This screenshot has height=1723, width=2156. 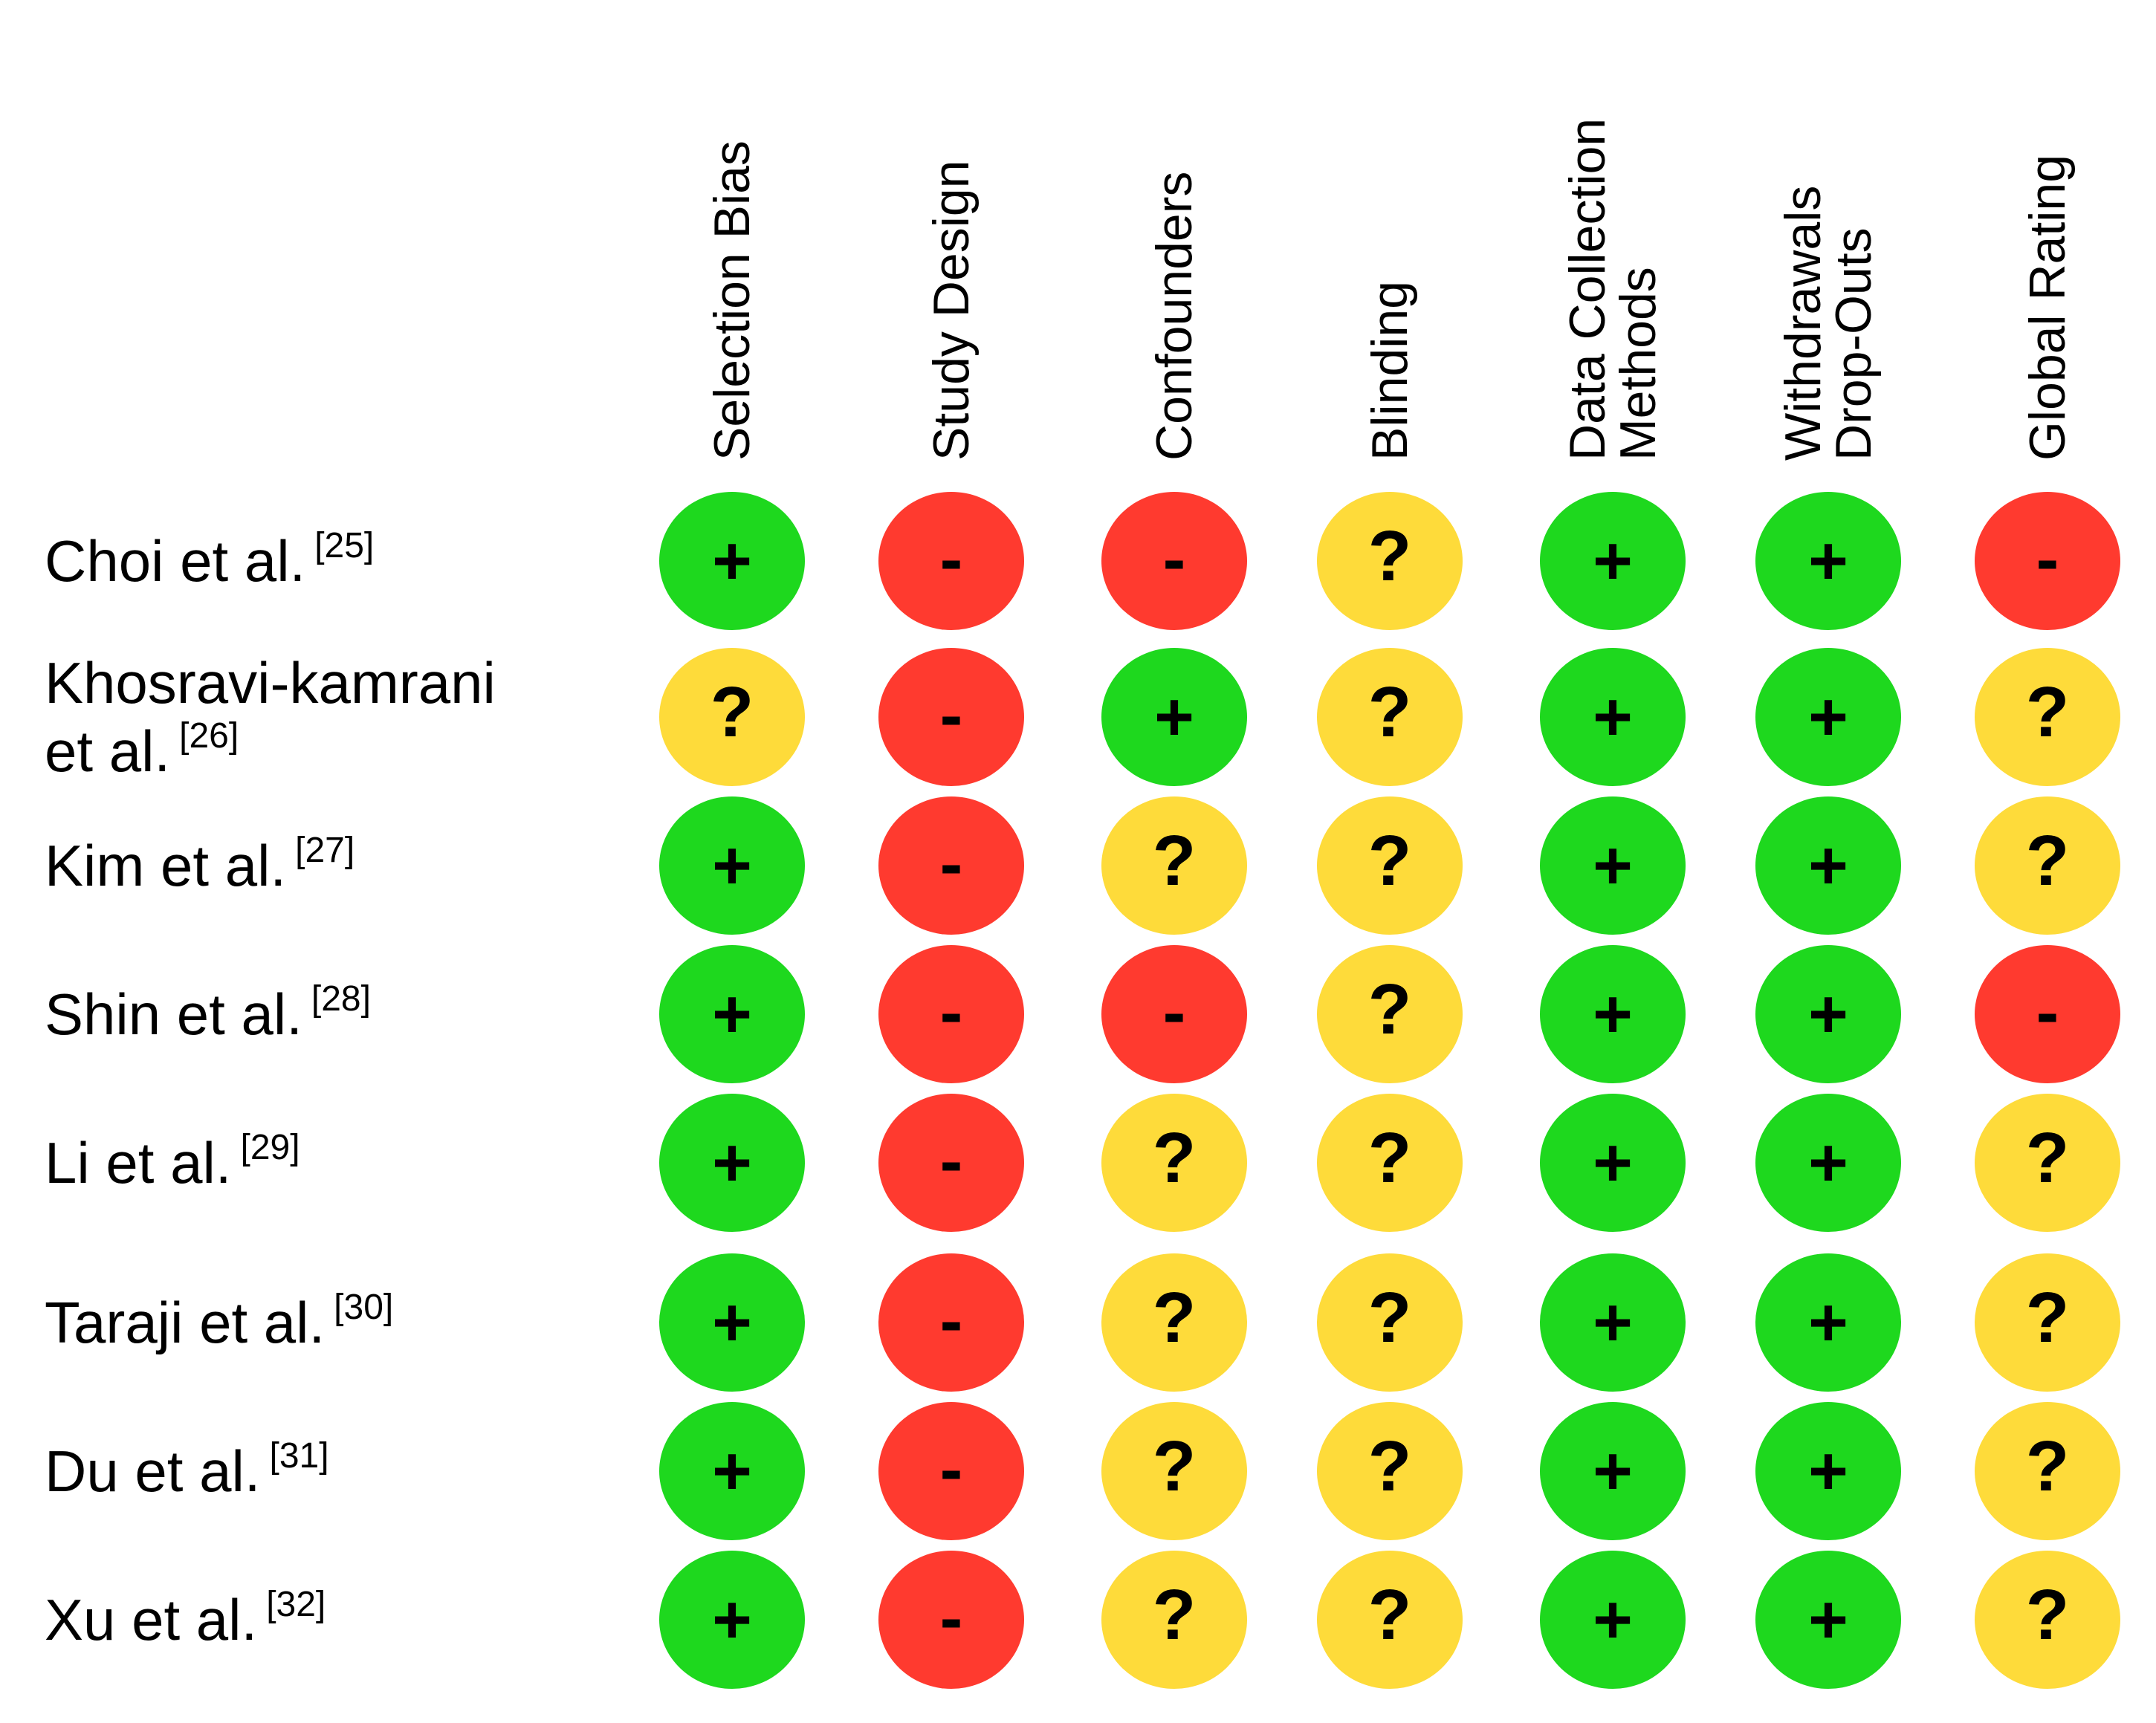 What do you see at coordinates (108, 751) in the screenshot?
I see `study-name: et al.` at bounding box center [108, 751].